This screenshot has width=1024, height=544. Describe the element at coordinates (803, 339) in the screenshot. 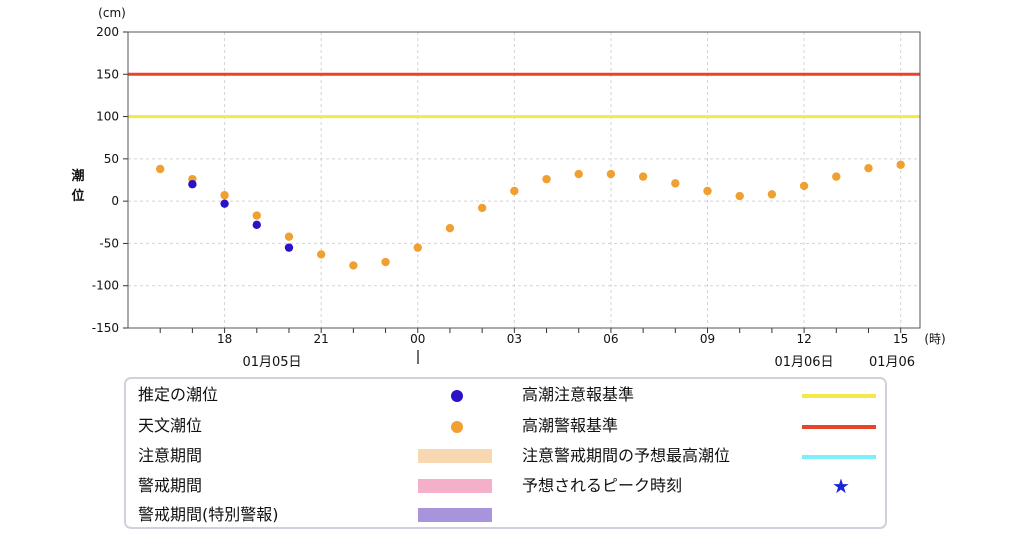

I see `x-tick-label: 12` at that location.